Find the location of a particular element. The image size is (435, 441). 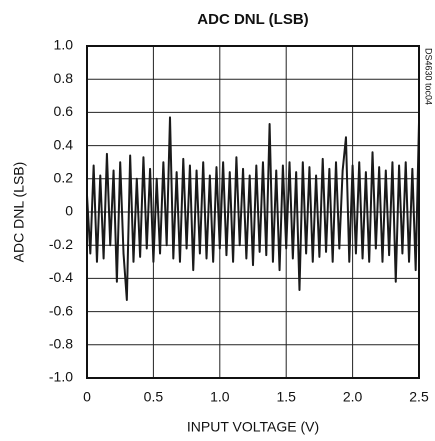

x-tick-label: 2.0 is located at coordinates (353, 397).